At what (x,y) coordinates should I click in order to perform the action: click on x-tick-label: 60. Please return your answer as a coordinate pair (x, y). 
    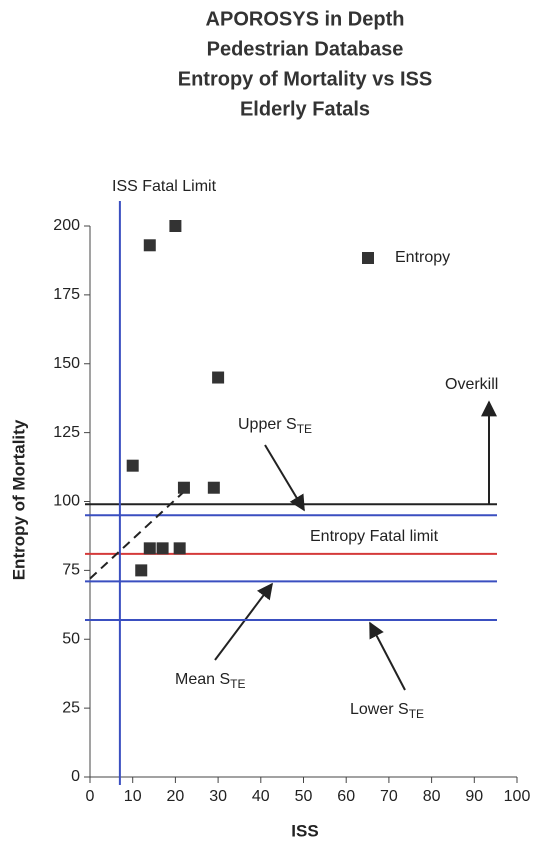
    Looking at the image, I should click on (346, 796).